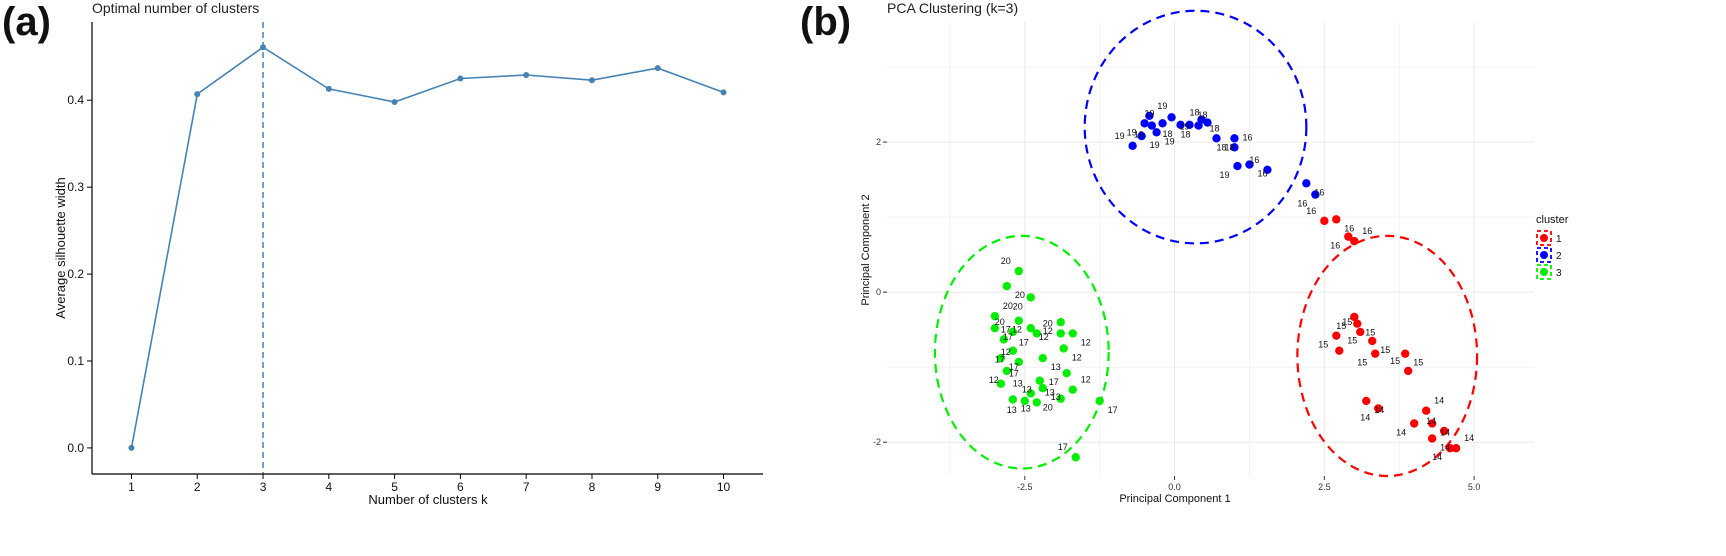 The image size is (1726, 556). I want to click on chart-a-title: Optimal number of clusters, so click(176, 8).